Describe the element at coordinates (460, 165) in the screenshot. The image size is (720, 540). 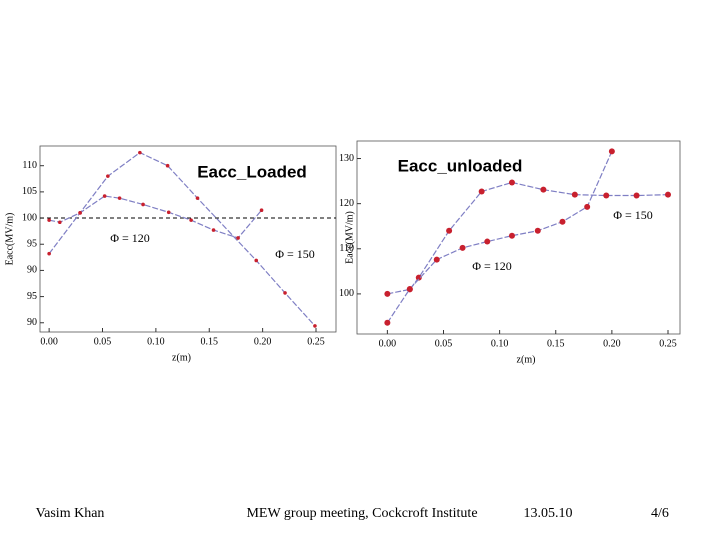
I see `chart-title: Eacc_unloaded` at that location.